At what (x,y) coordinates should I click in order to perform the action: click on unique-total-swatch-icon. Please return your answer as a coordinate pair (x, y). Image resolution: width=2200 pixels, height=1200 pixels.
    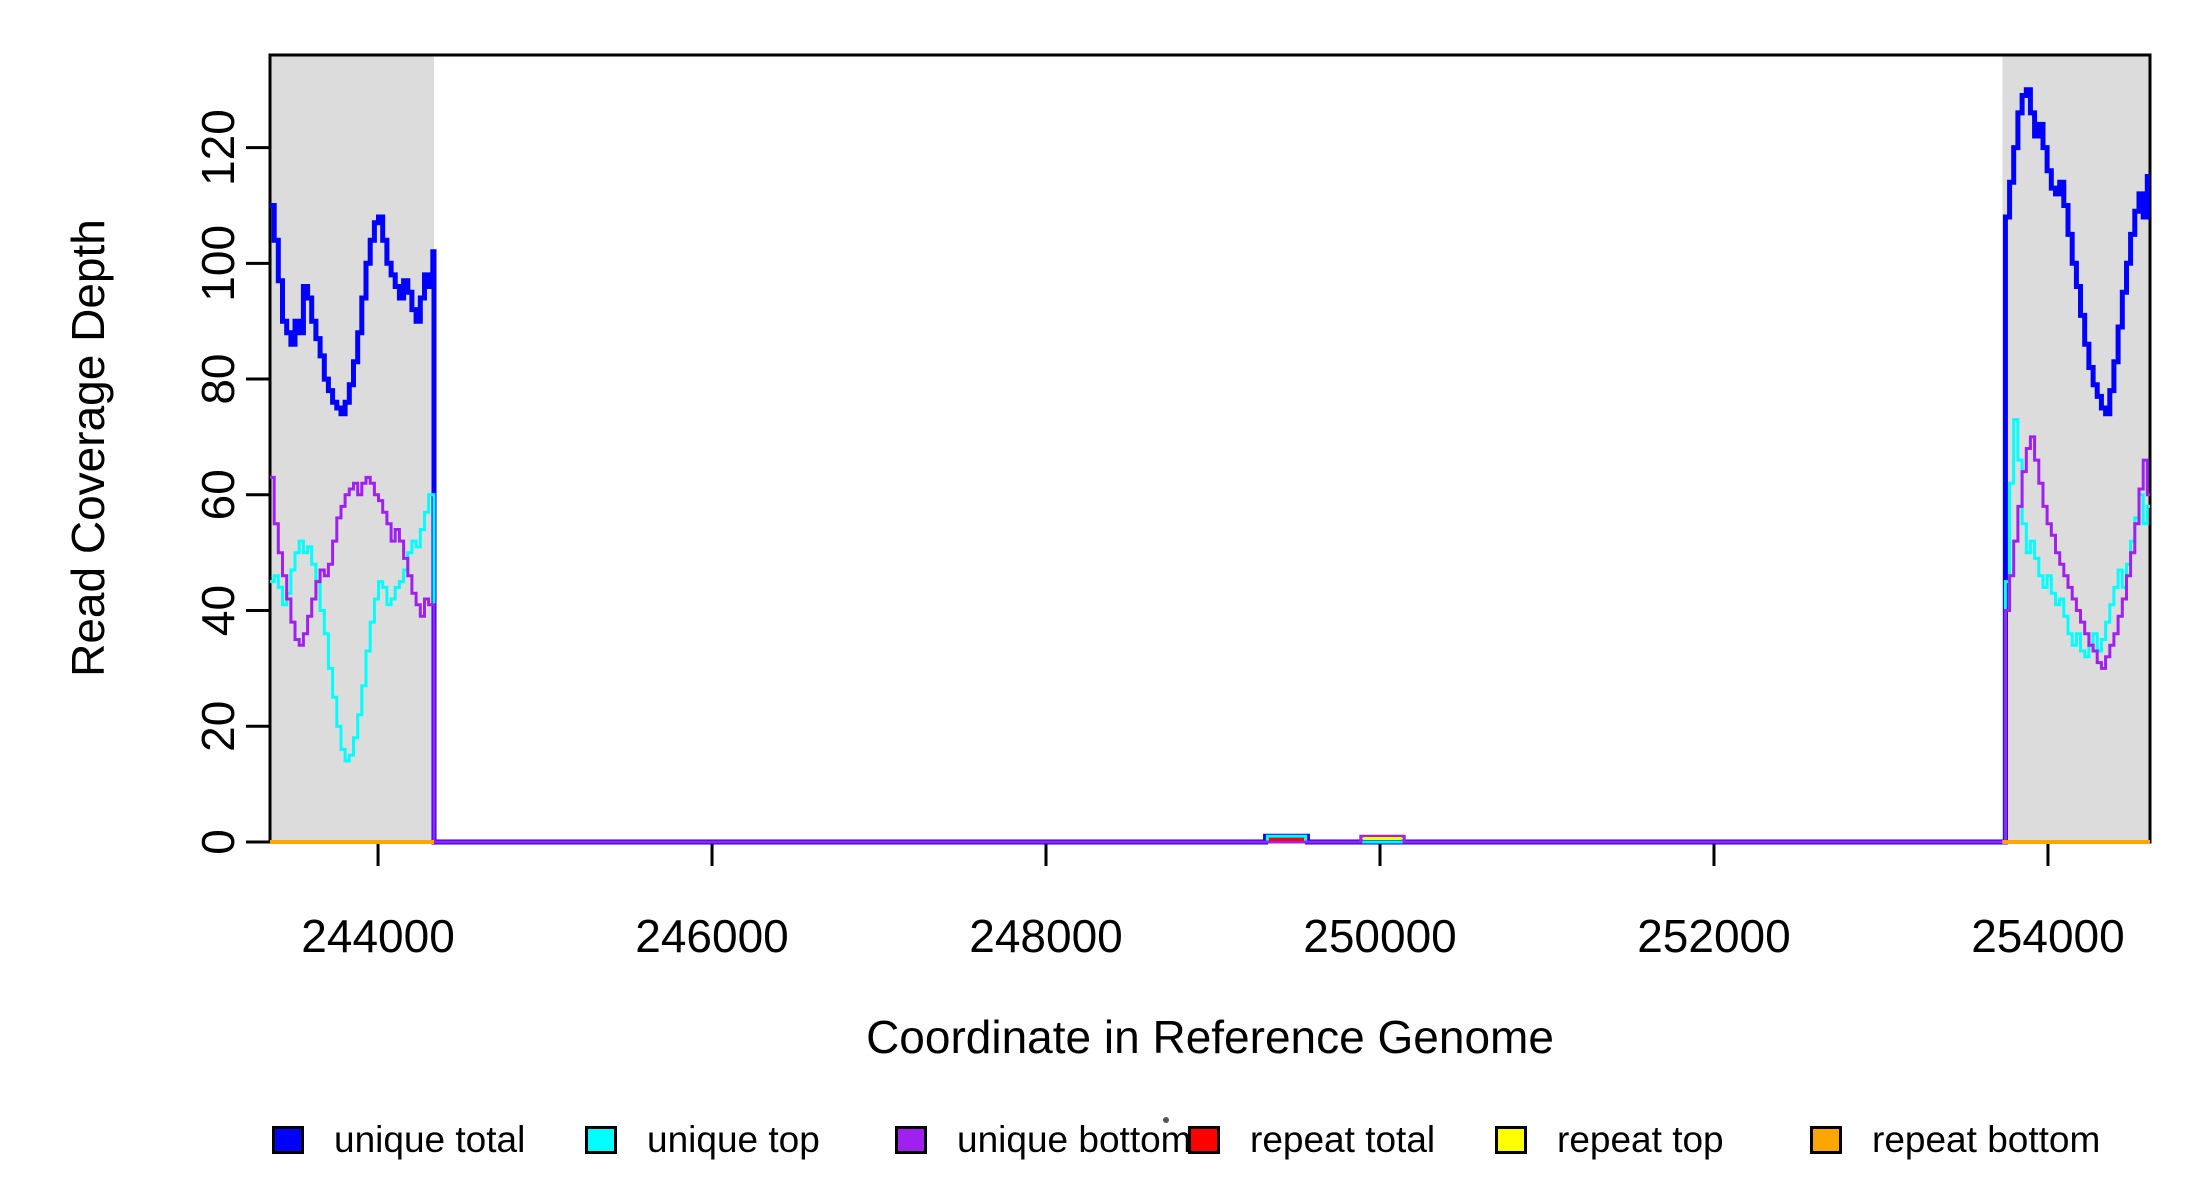
    Looking at the image, I should click on (288, 1140).